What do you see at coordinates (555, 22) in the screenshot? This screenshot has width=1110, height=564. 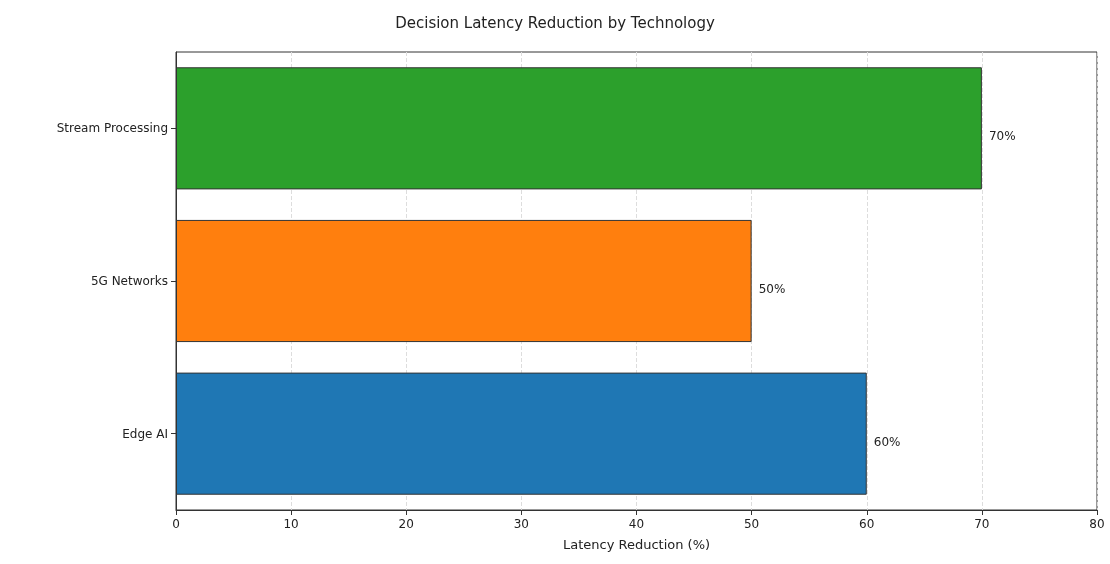 I see `chart-title: Decision Latency Reduction by Technology` at bounding box center [555, 22].